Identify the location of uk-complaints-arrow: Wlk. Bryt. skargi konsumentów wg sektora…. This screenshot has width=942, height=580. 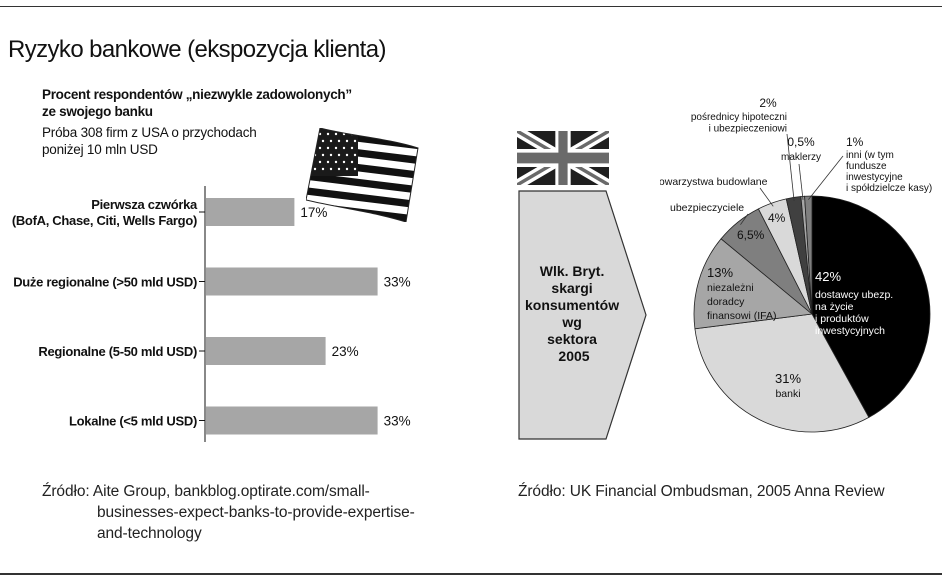
(582, 315).